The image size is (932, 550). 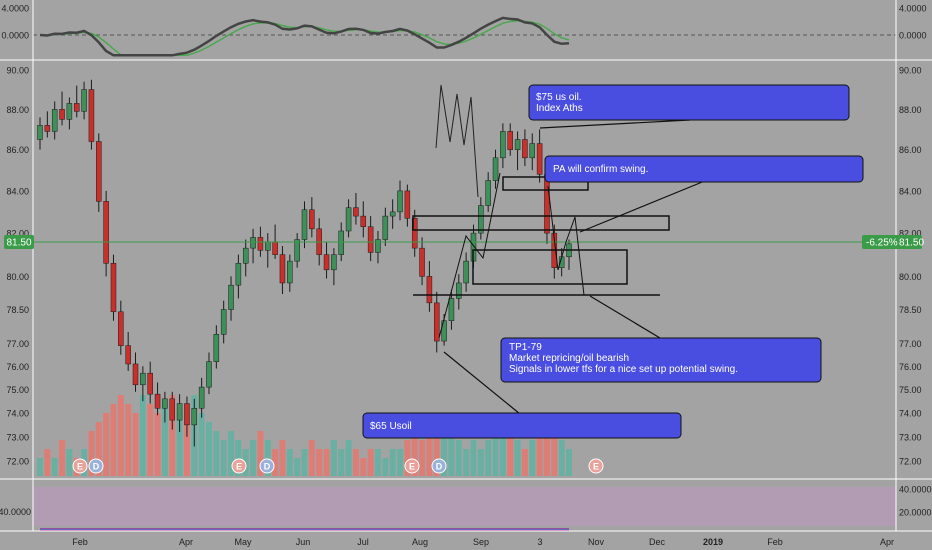 I want to click on event-marker-label: E, so click(x=239, y=467).